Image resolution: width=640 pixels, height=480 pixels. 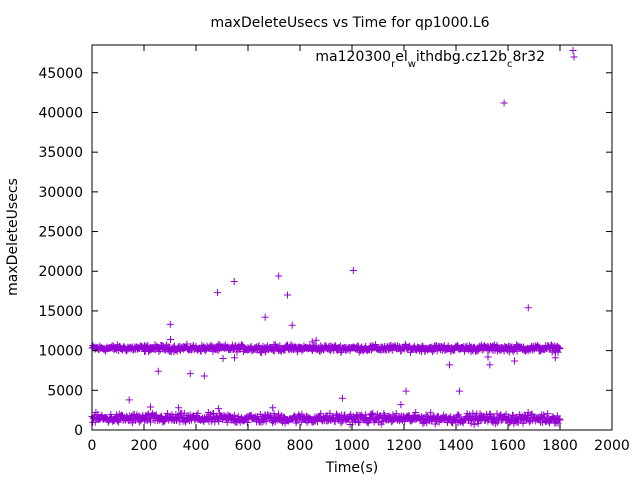 I want to click on legend-marker, so click(x=574, y=57).